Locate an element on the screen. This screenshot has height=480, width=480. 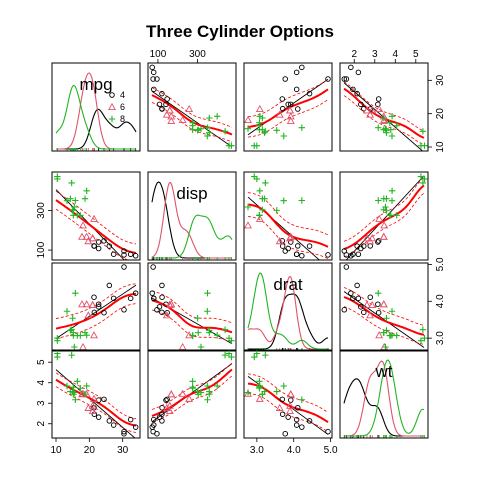
tick-label-bottom: 3.0 is located at coordinates (257, 450).